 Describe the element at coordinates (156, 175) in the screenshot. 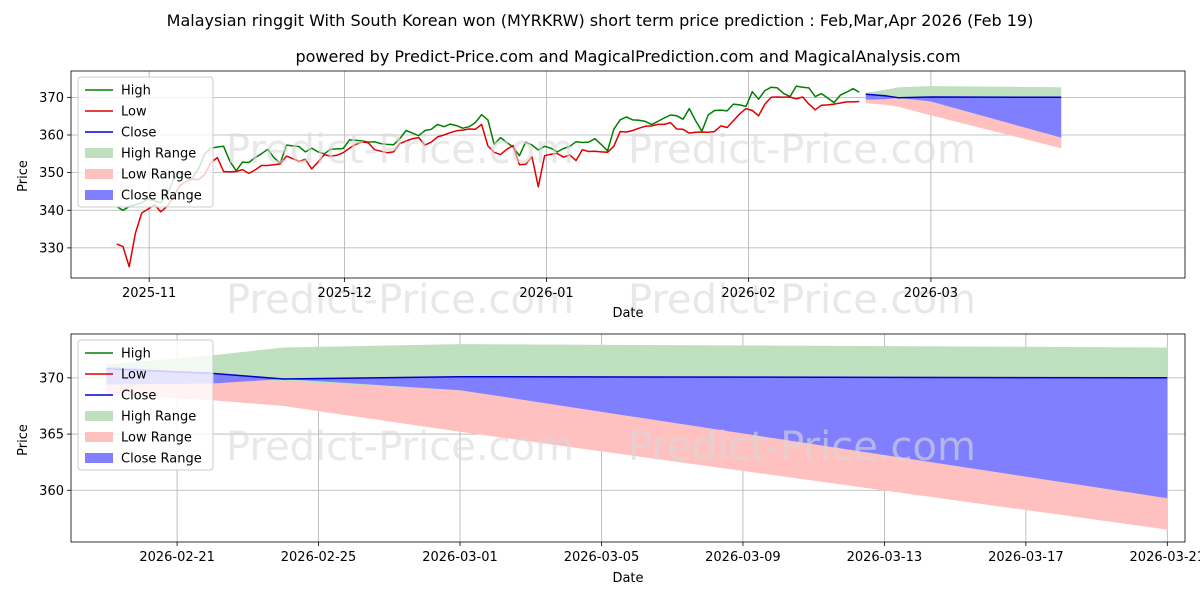

I see `top-legend-label-4: Low Range` at that location.